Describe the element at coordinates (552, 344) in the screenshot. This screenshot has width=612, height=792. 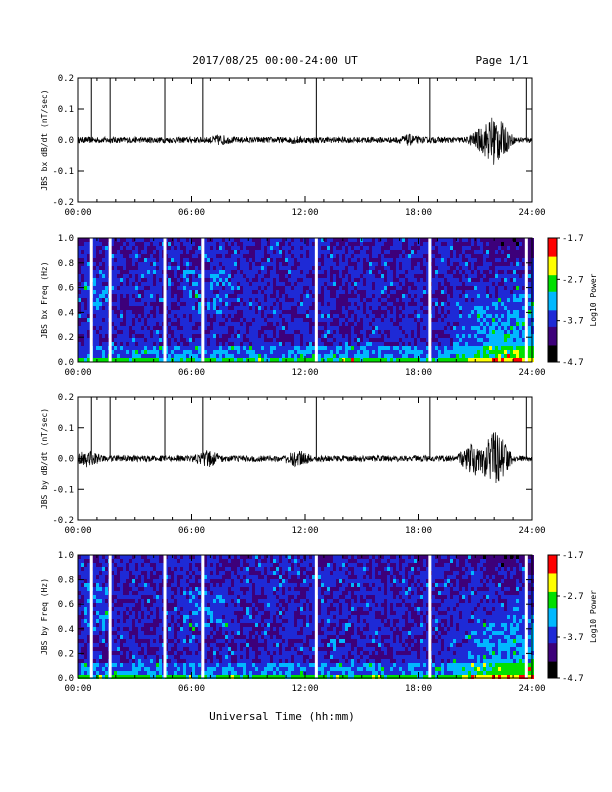
I see `colorbar-step` at that location.